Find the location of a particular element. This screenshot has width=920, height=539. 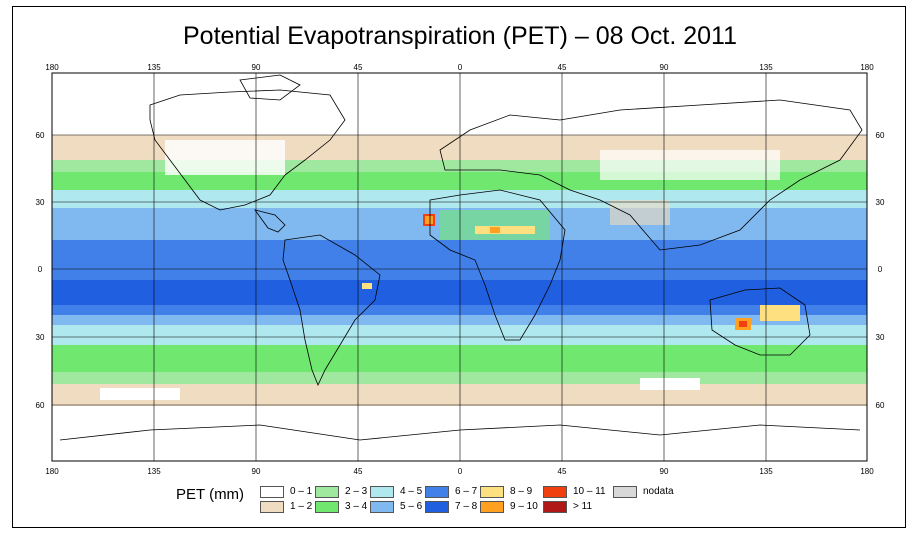

band-south-white-patch is located at coordinates (140, 394).